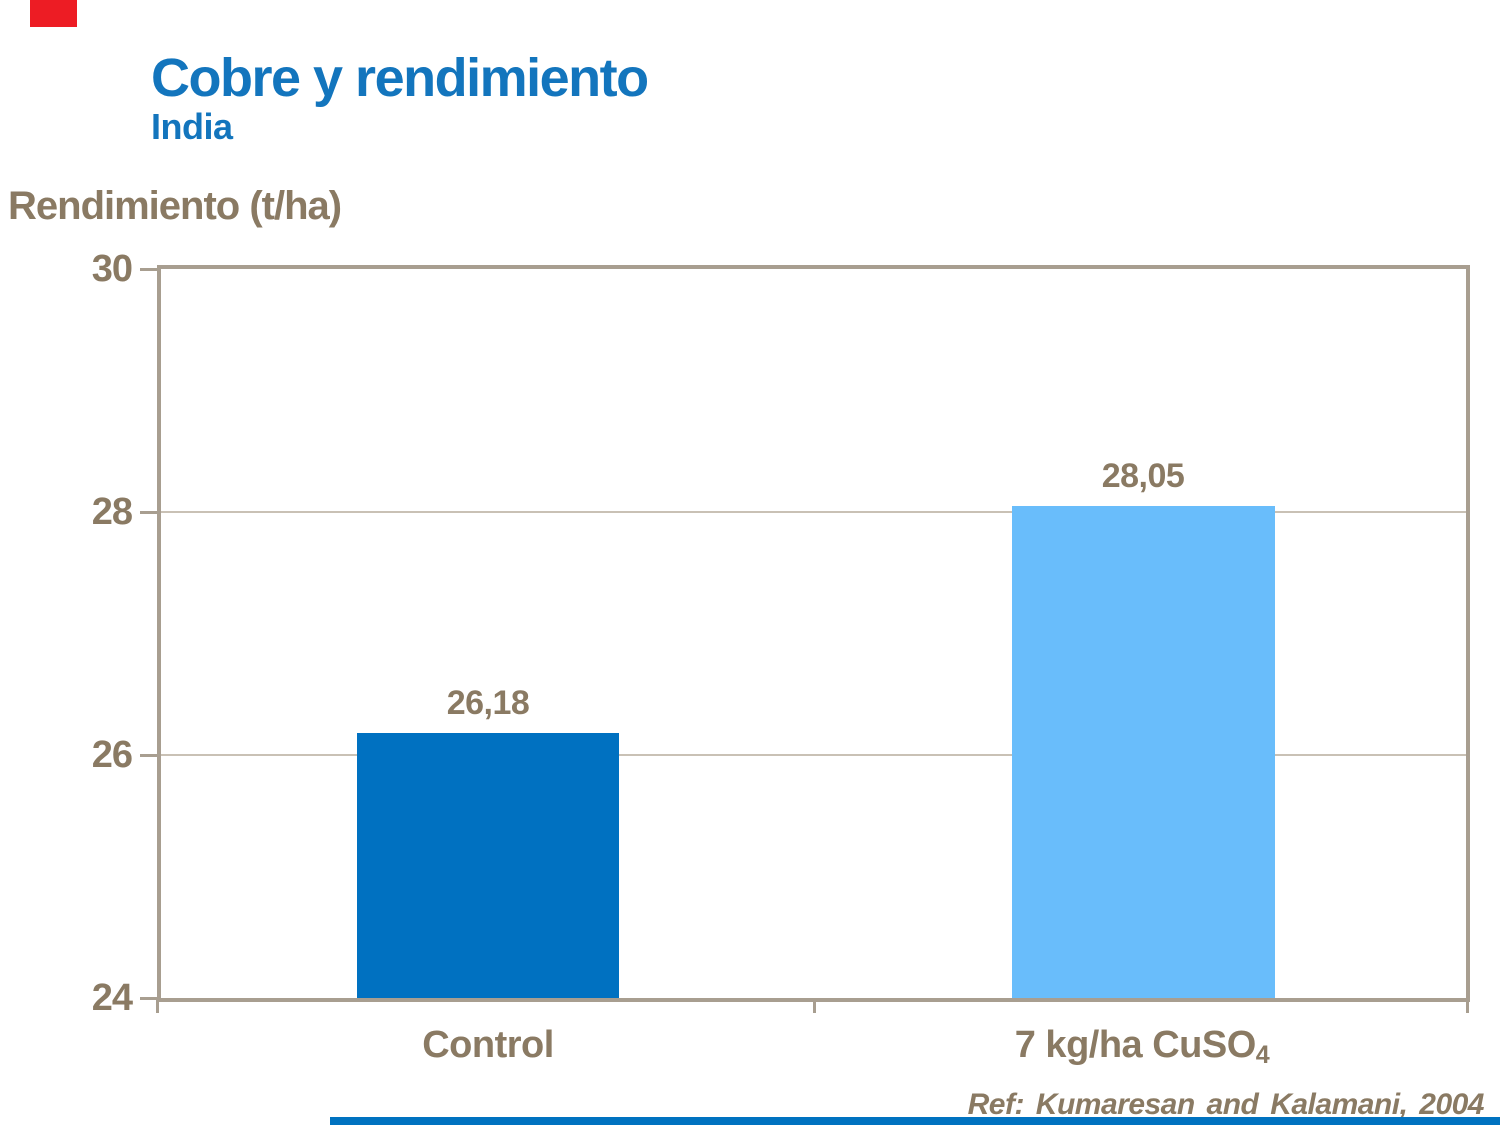 The height and width of the screenshot is (1125, 1500). I want to click on x-axis-label-cuso4: 7 kg/ha CuSO4, so click(1142, 1047).